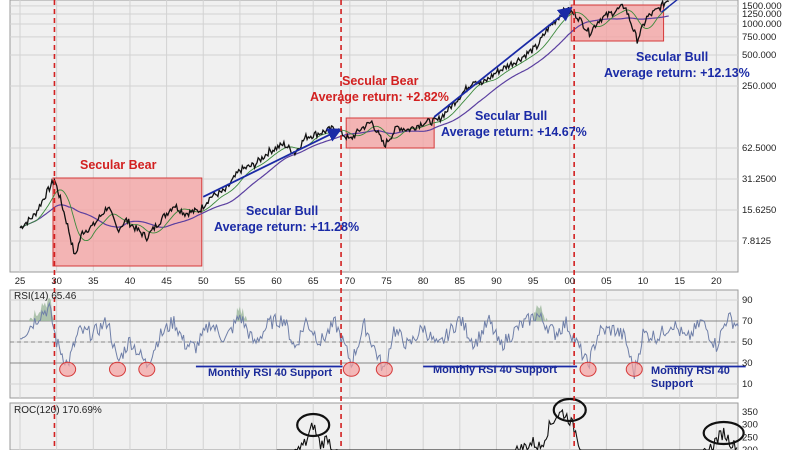  What do you see at coordinates (759, 148) in the screenshot?
I see `price-y-tick-label: 62.5000` at bounding box center [759, 148].